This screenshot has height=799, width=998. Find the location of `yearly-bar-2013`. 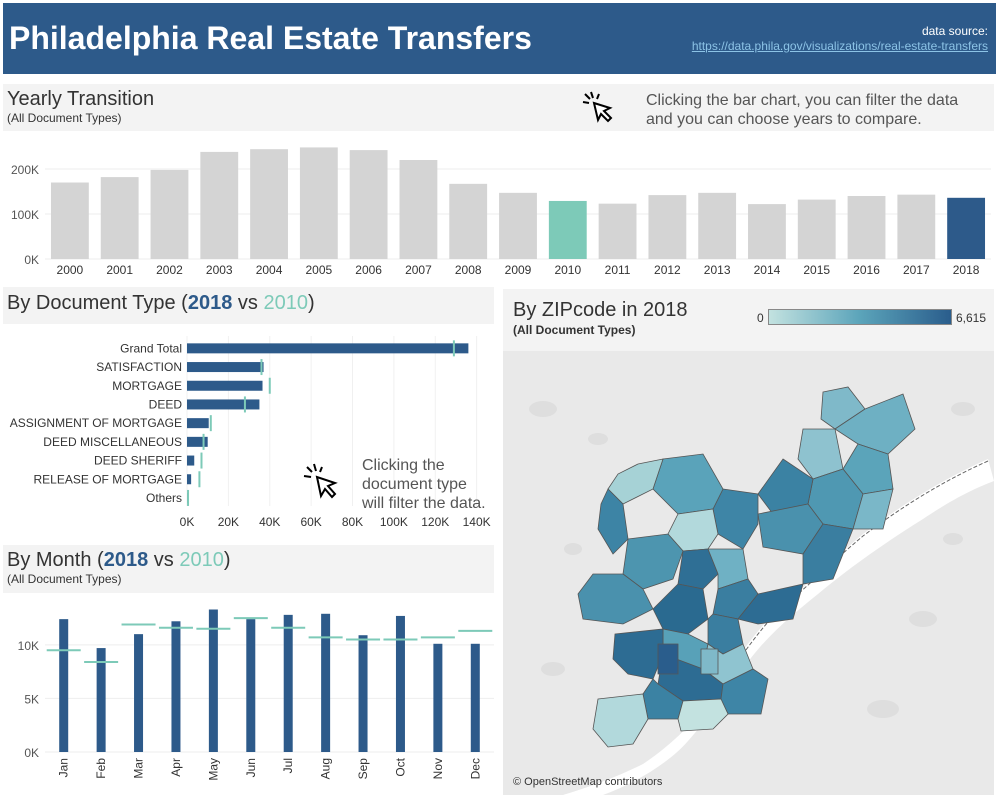

yearly-bar-2013 is located at coordinates (717, 225).